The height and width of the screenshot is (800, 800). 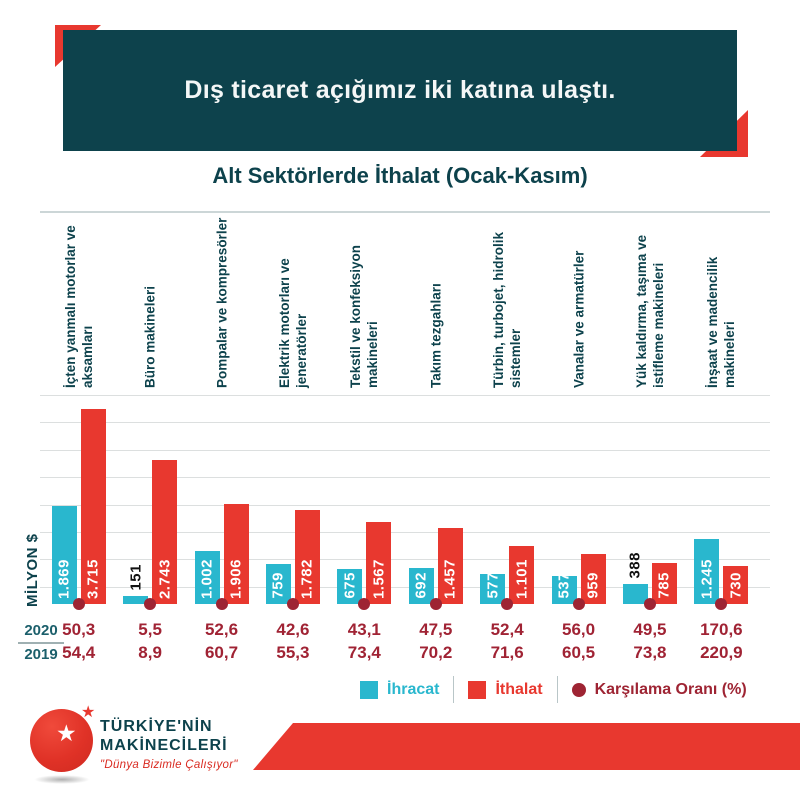 I want to click on banner-title: Dış ticaret açığımız iki katına ulaştı., so click(x=400, y=90).